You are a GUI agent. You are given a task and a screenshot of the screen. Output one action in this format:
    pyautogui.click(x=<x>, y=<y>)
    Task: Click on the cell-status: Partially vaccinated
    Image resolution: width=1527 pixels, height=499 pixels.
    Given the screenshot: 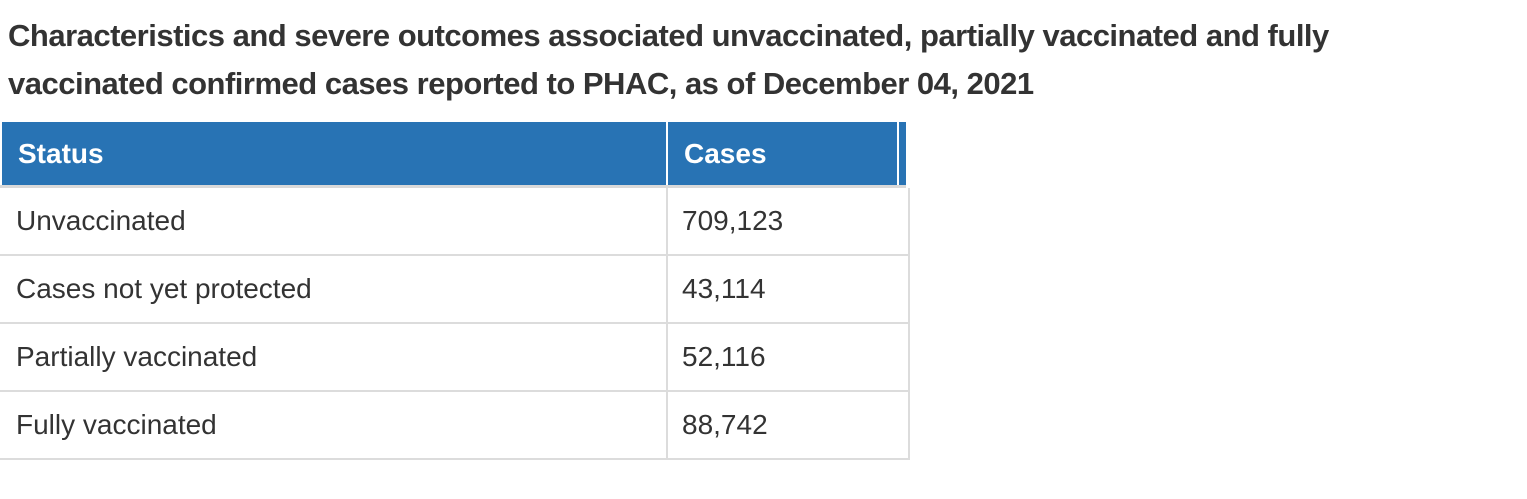 What is the action you would take?
    pyautogui.click(x=334, y=357)
    